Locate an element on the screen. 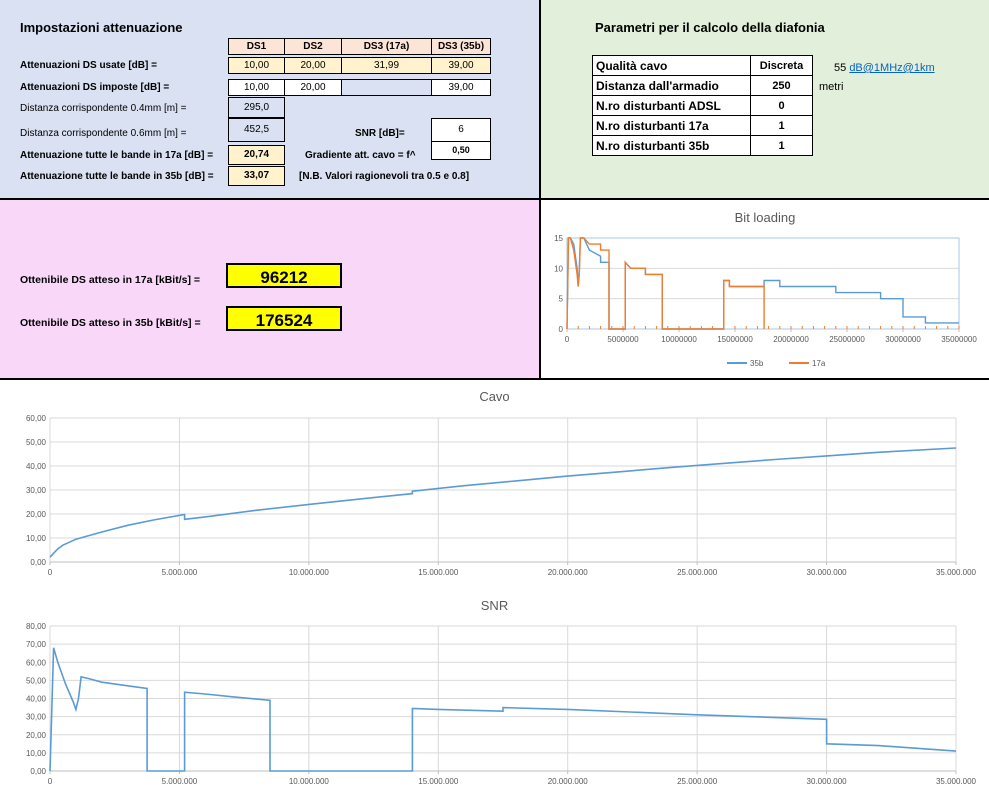 This screenshot has width=989, height=800. x-tick-label: 30.000.000 is located at coordinates (827, 572).